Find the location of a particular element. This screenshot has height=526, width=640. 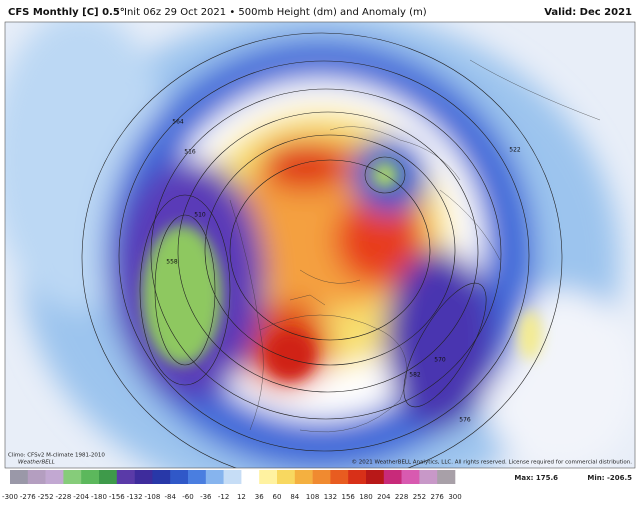

colorbar-label: 156 is located at coordinates (349, 497).